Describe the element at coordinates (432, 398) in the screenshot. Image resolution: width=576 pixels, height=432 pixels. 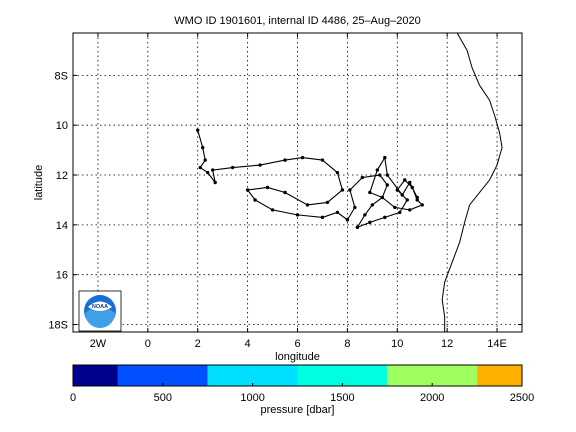
I see `colorbar-tick-label: 2000` at that location.